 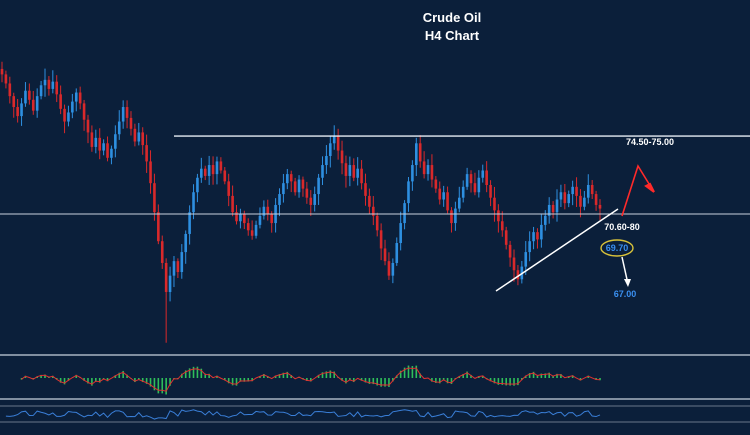 I want to click on highlight-ellipse, so click(x=617, y=248).